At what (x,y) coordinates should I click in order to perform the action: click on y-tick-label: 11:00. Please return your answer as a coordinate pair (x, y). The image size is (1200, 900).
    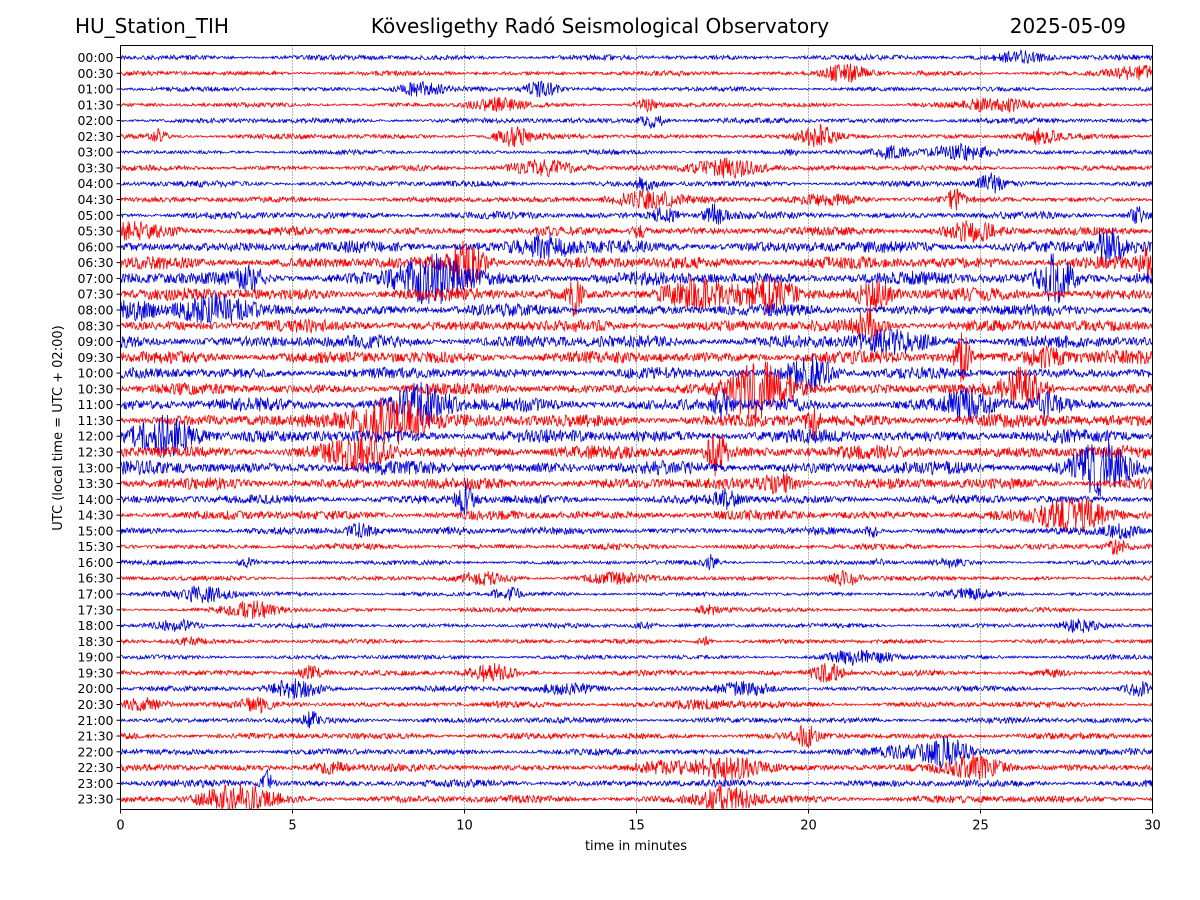
    Looking at the image, I should click on (95, 404).